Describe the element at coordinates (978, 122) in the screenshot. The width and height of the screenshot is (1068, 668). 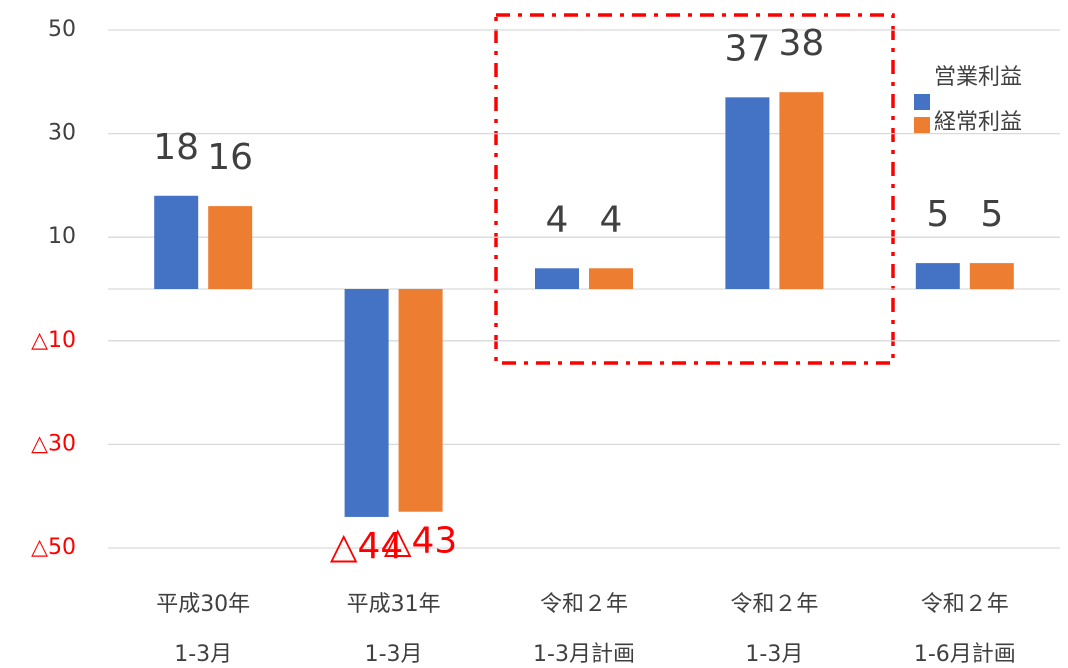
I see `legend-label: 経常利益` at that location.